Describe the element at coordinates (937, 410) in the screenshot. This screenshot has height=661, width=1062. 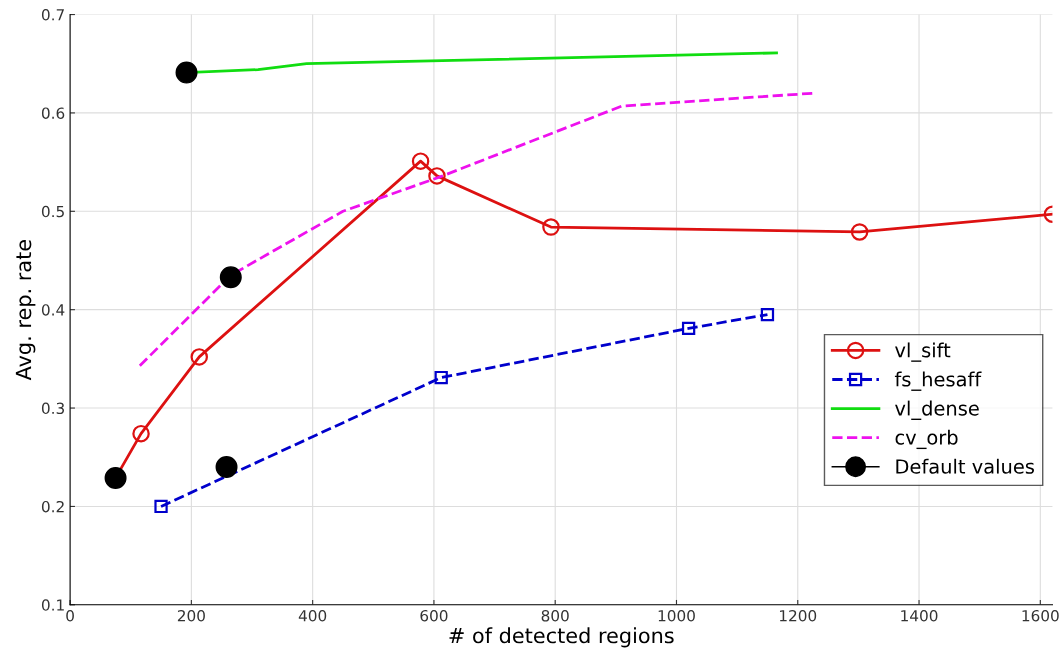
I see `legend-label: vl_dense` at that location.